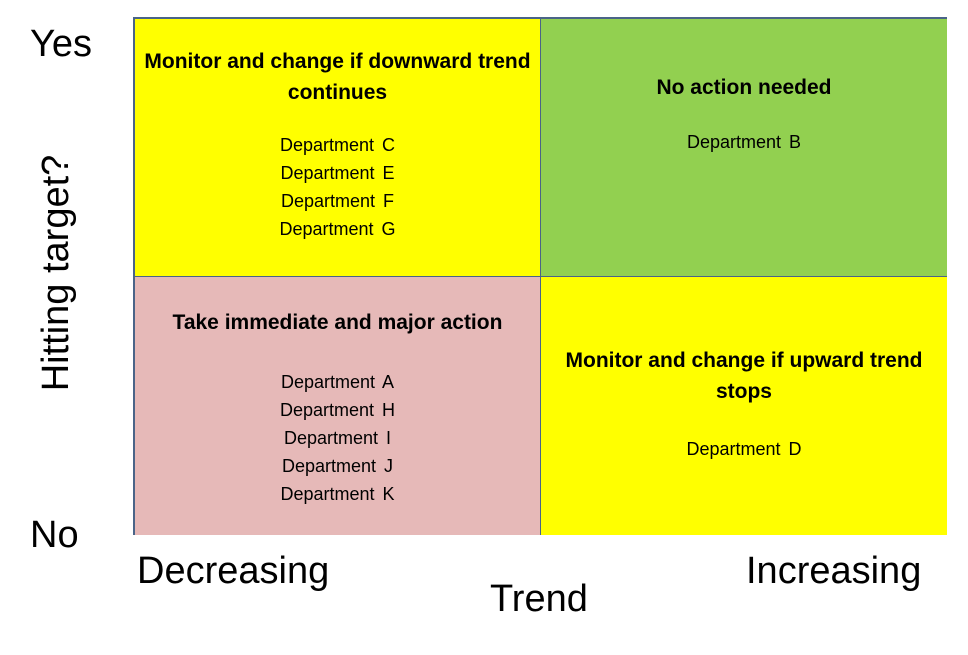 The image size is (968, 655). I want to click on department-item: Department I, so click(337, 438).